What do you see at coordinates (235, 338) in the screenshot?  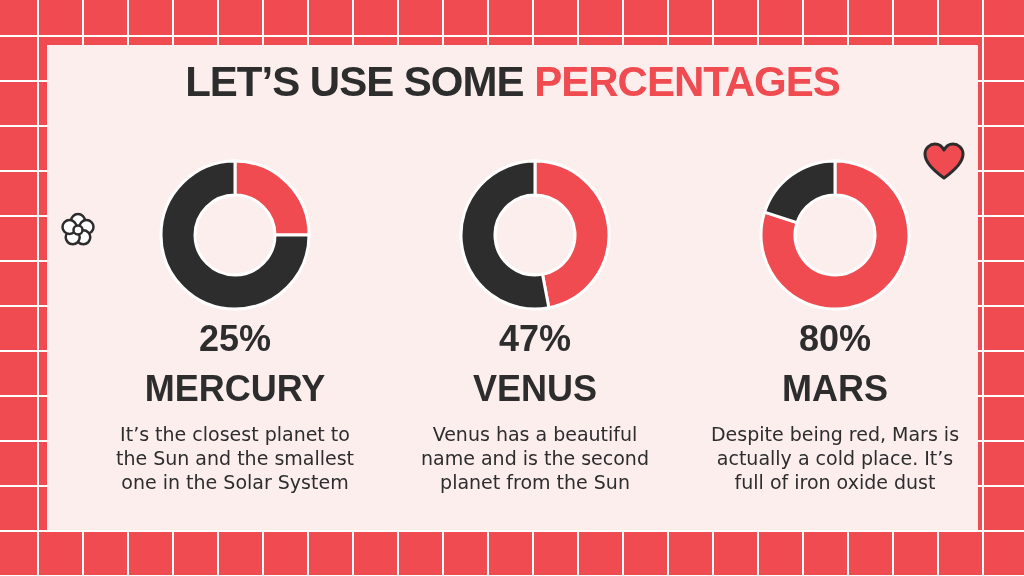 I see `text: 25%` at bounding box center [235, 338].